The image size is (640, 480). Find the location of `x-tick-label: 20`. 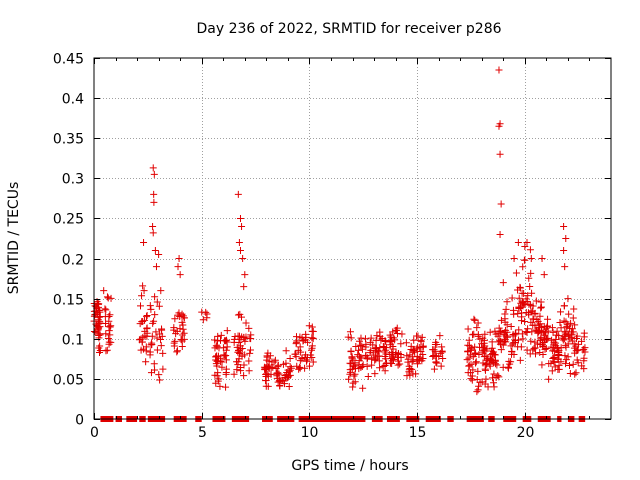

x-tick-label: 20 is located at coordinates (526, 433).